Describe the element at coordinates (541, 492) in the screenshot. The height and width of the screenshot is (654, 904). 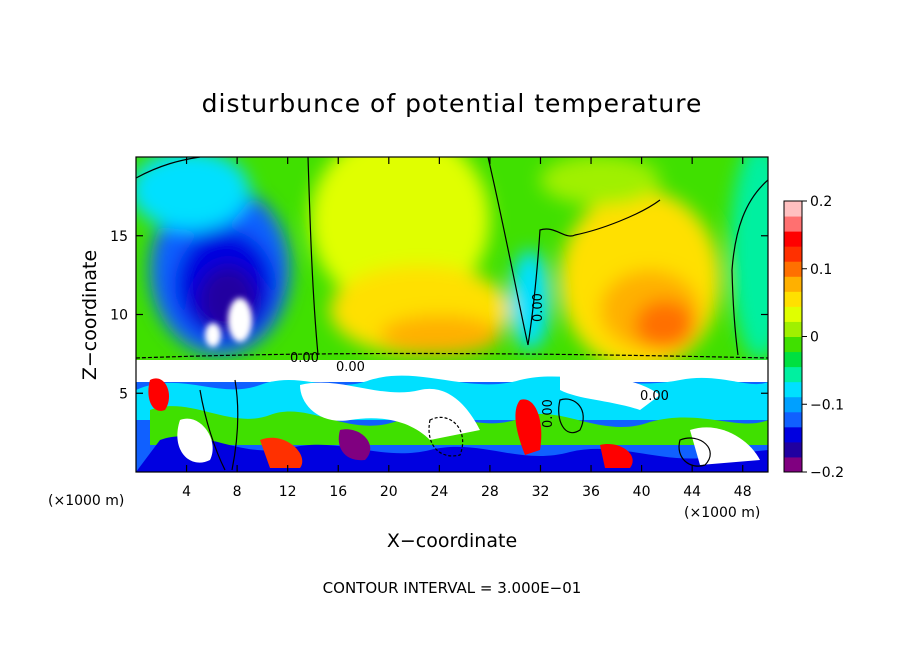
I see `x-tick-label: 32` at that location.